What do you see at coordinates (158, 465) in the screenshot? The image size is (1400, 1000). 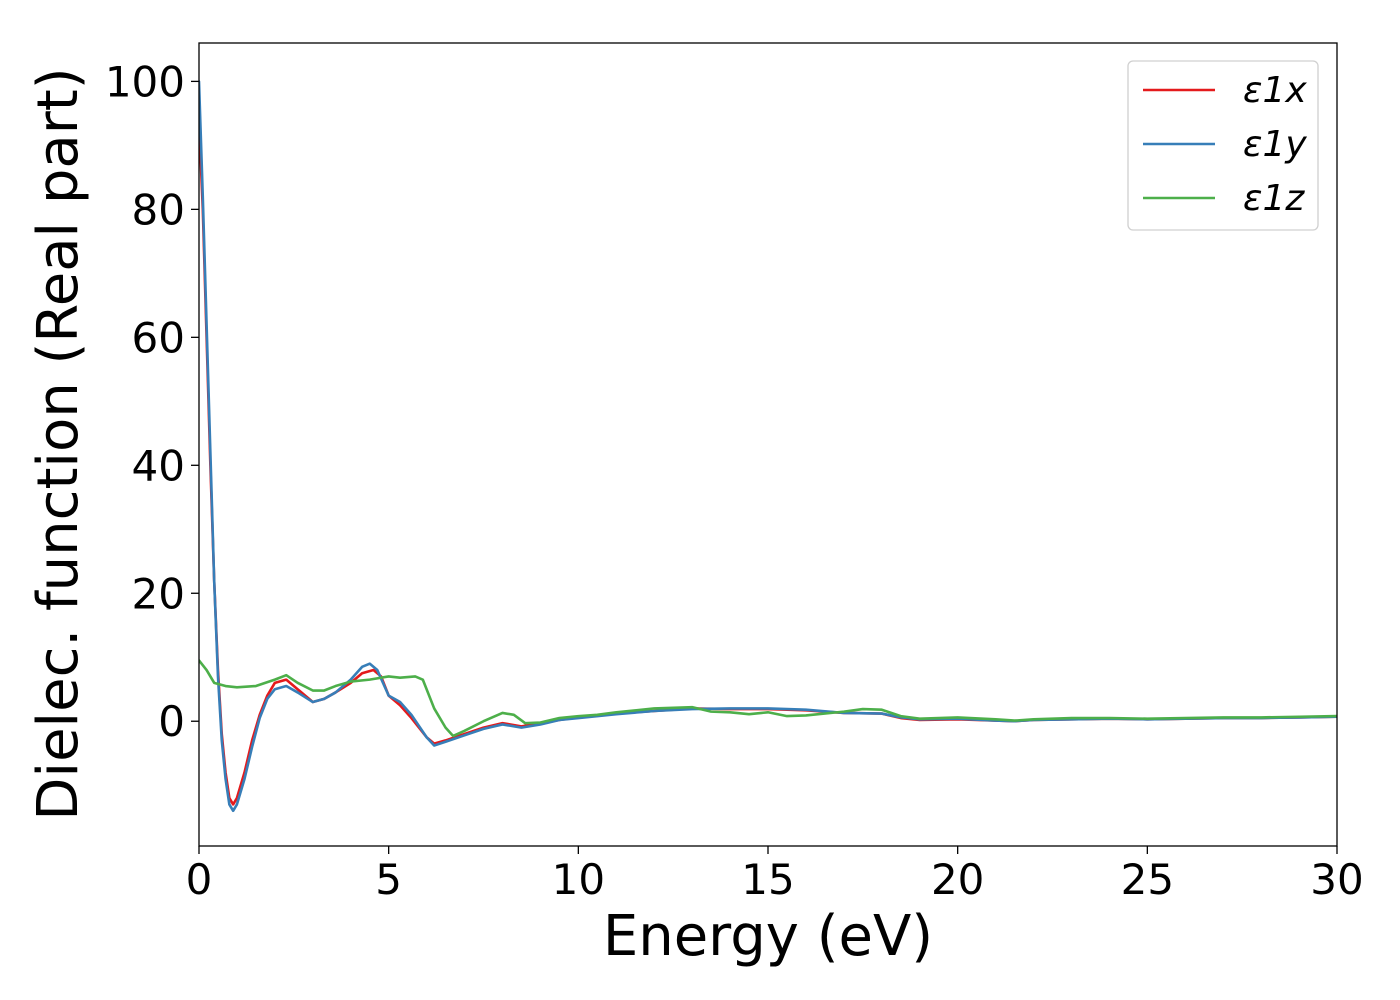 I see `y-tick-label: 40` at bounding box center [158, 465].